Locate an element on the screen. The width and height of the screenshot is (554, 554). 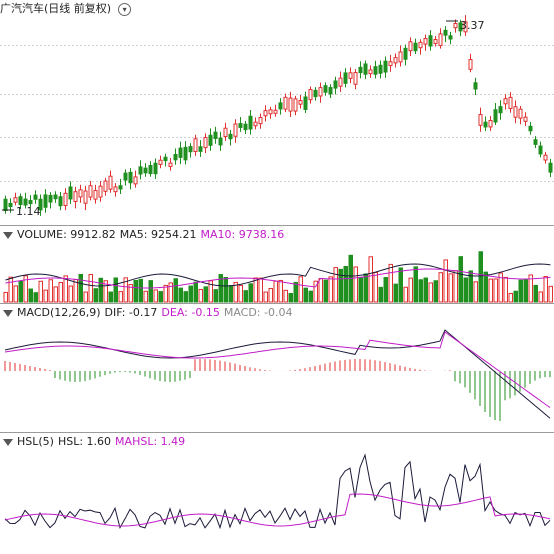
chart-title: 广汽汽车(日线 前复权) is located at coordinates (56, 8).